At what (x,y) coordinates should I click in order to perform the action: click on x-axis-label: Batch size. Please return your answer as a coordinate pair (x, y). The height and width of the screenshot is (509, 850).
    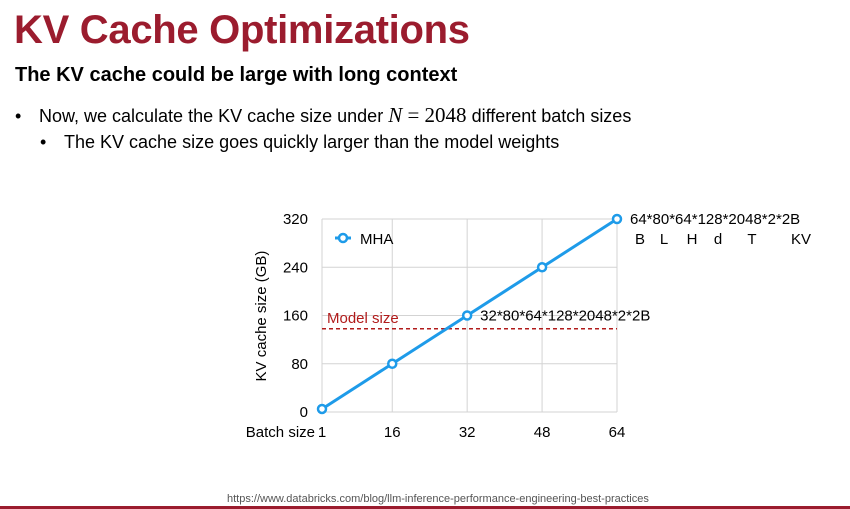
    Looking at the image, I should click on (280, 432).